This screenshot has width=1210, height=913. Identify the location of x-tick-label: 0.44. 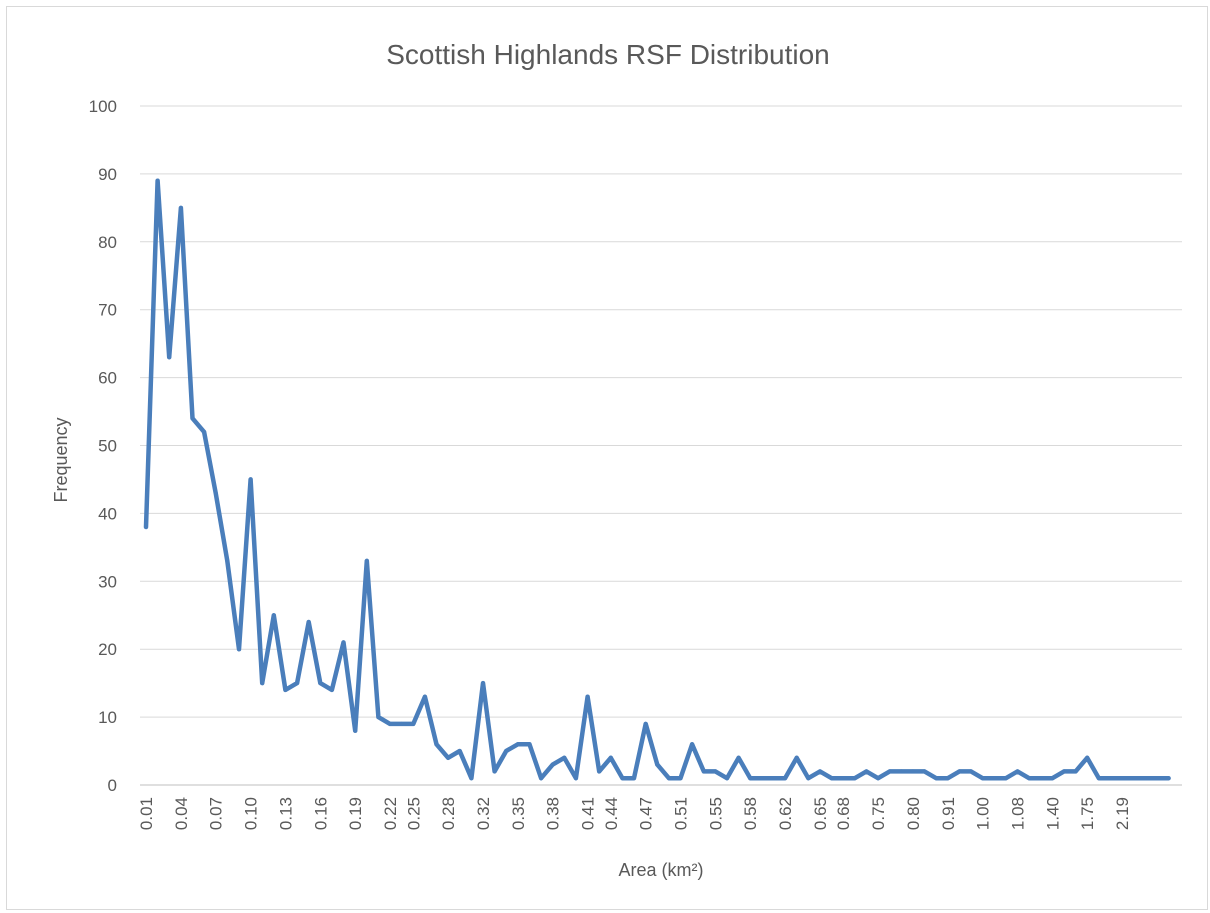
(611, 813).